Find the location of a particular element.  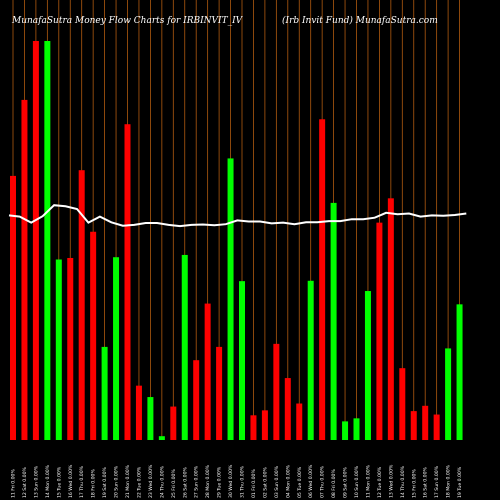

x-tick-label: 07 Thu 0.00% is located at coordinates (323, 481).